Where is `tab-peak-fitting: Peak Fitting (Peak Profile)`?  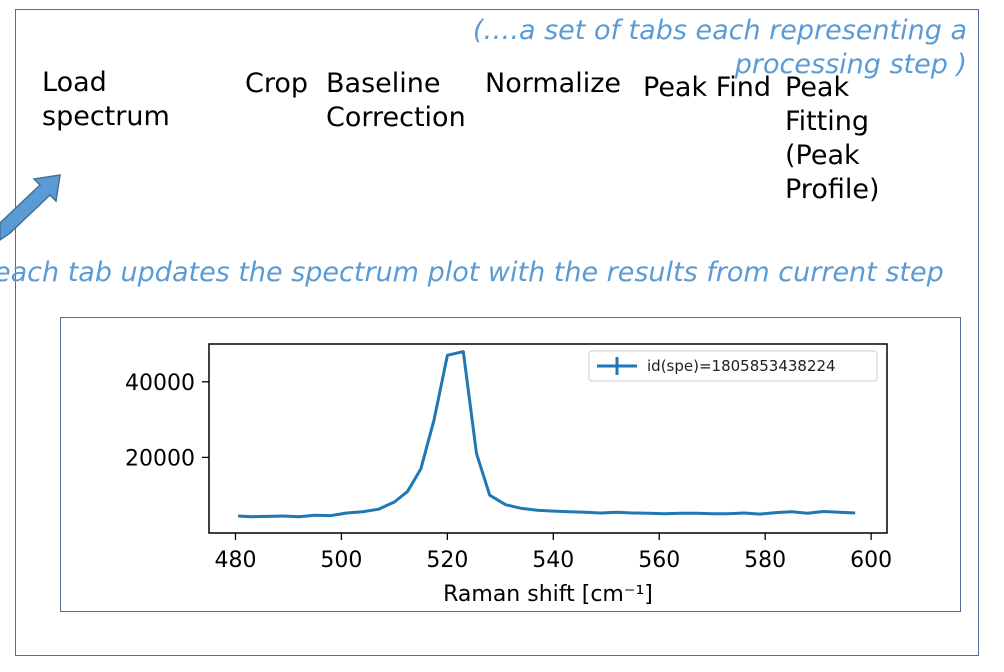 tab-peak-fitting: Peak Fitting (Peak Profile) is located at coordinates (832, 138).